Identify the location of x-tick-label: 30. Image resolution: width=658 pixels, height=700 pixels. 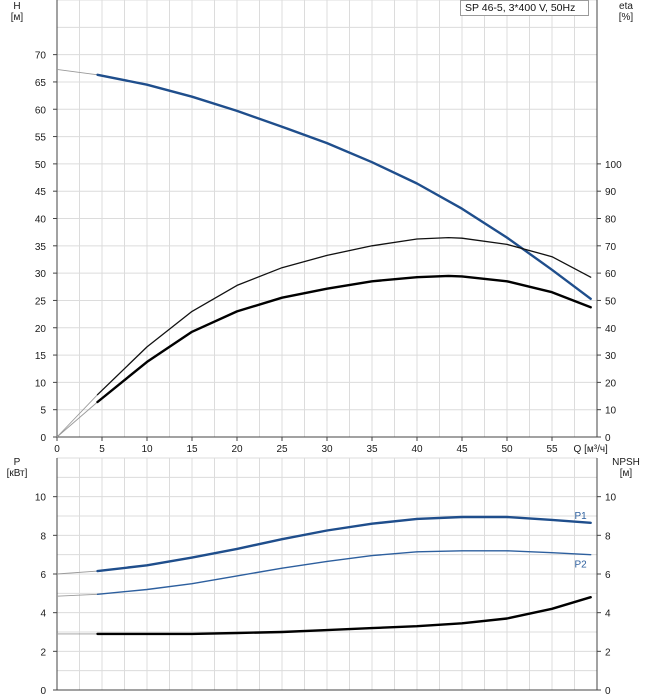
(327, 449).